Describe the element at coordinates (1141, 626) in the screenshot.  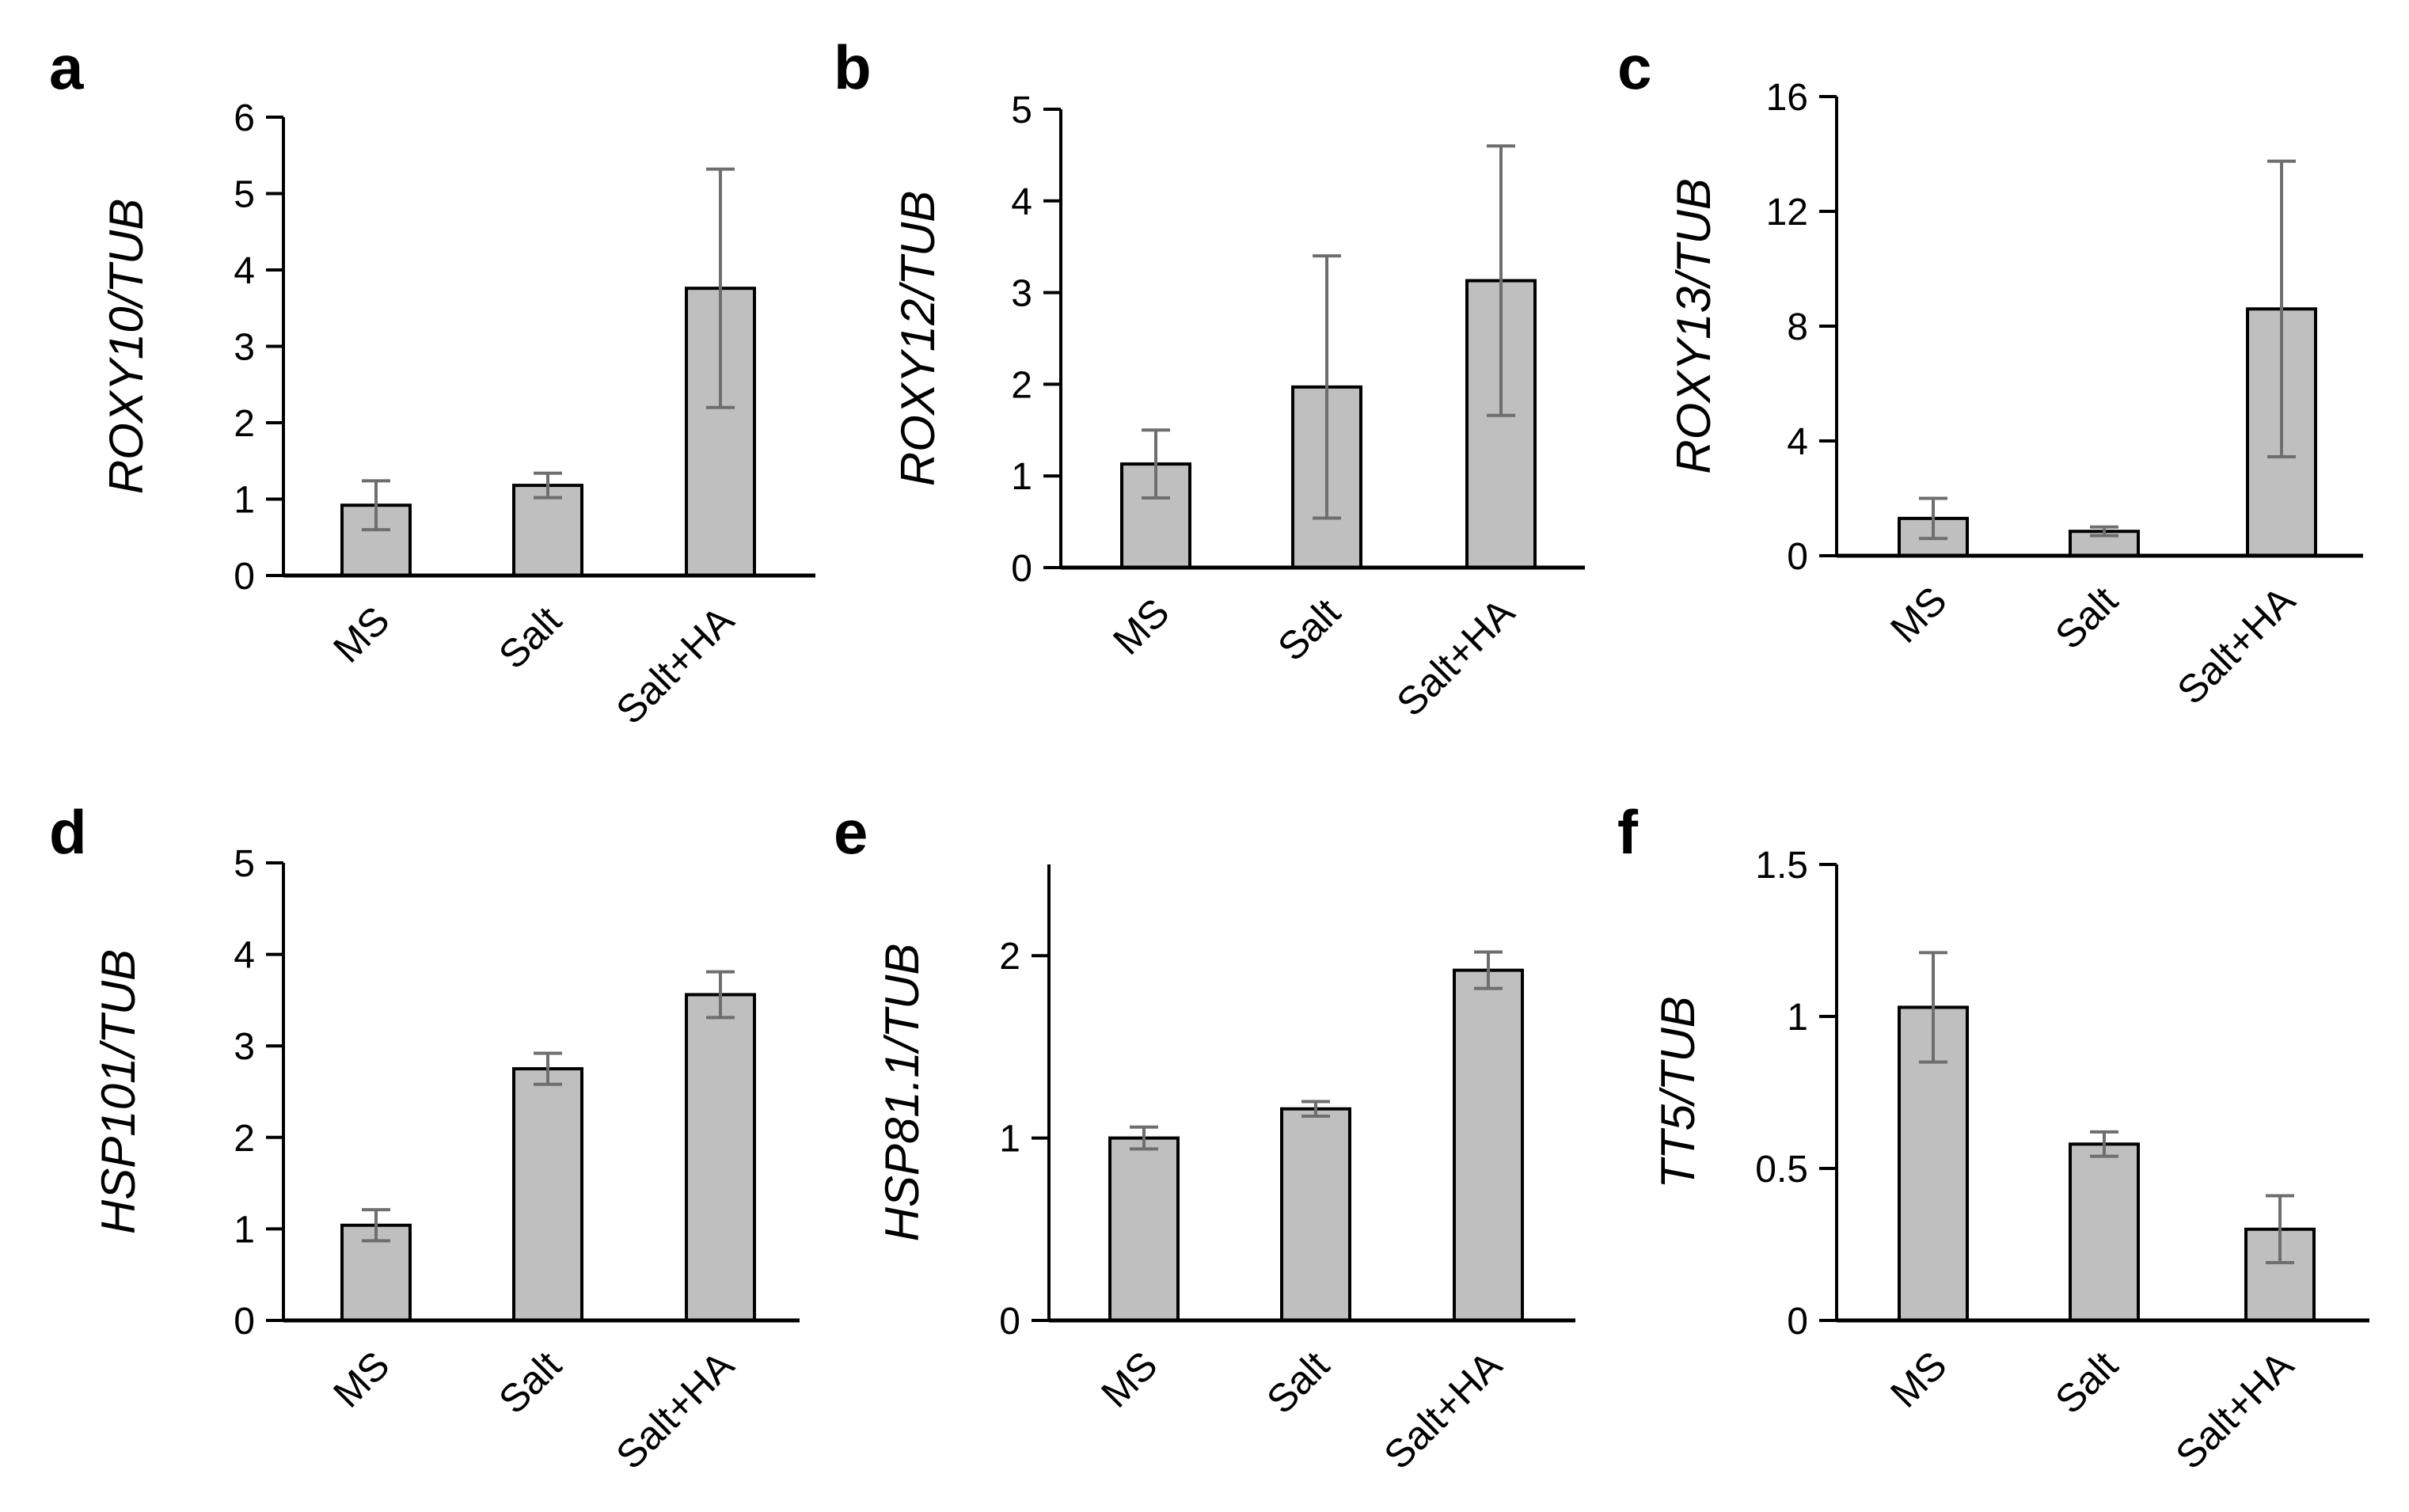
I see `panel-b-category-label: MS` at that location.